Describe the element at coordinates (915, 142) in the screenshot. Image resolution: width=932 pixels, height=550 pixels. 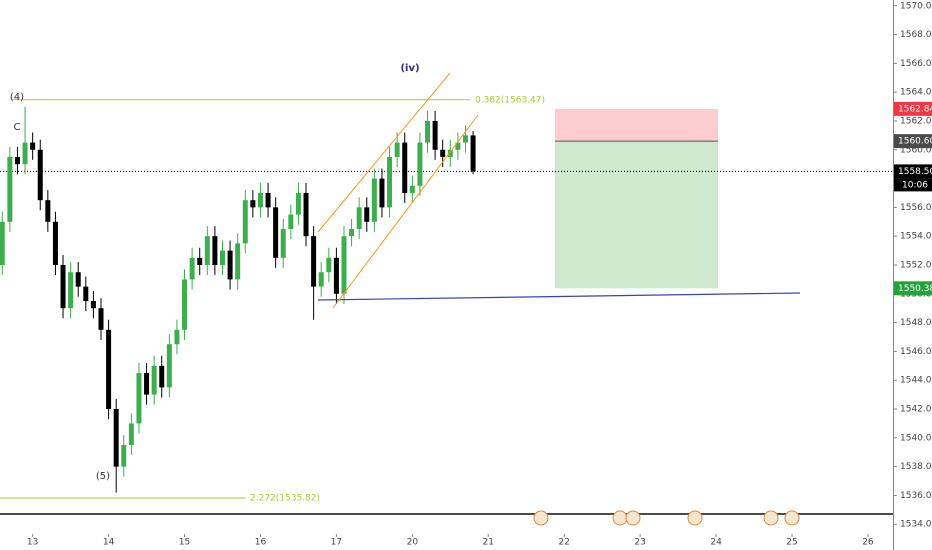
I see `price-badge-label: 1560.60` at that location.